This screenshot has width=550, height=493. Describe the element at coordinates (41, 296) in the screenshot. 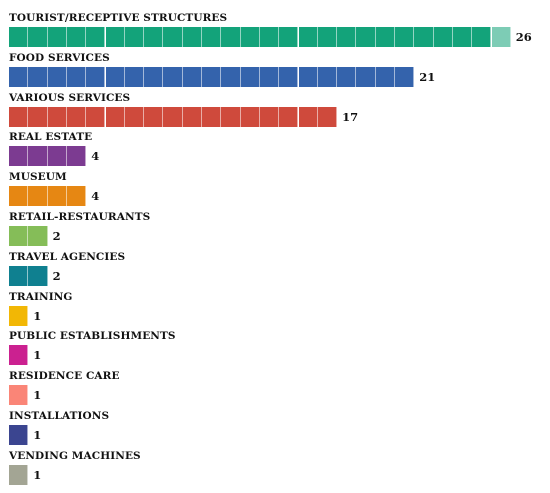

I see `category-label: TRAINING` at that location.